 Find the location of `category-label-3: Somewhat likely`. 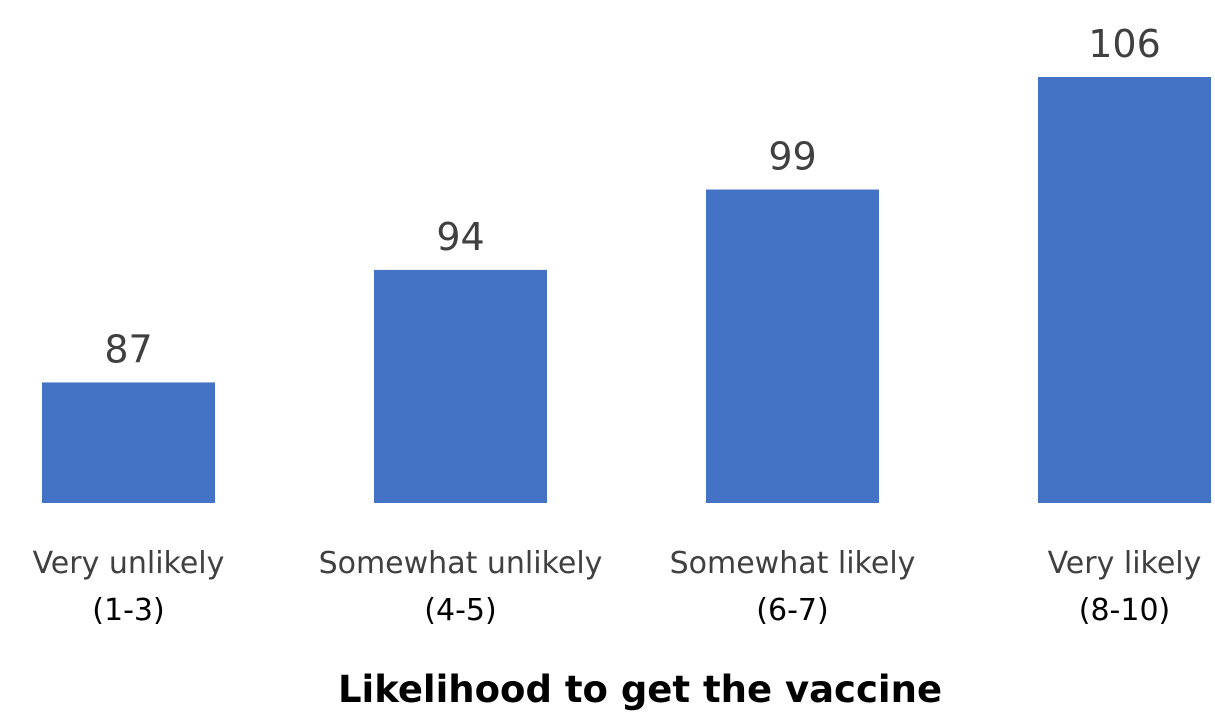

category-label-3: Somewhat likely is located at coordinates (793, 563).